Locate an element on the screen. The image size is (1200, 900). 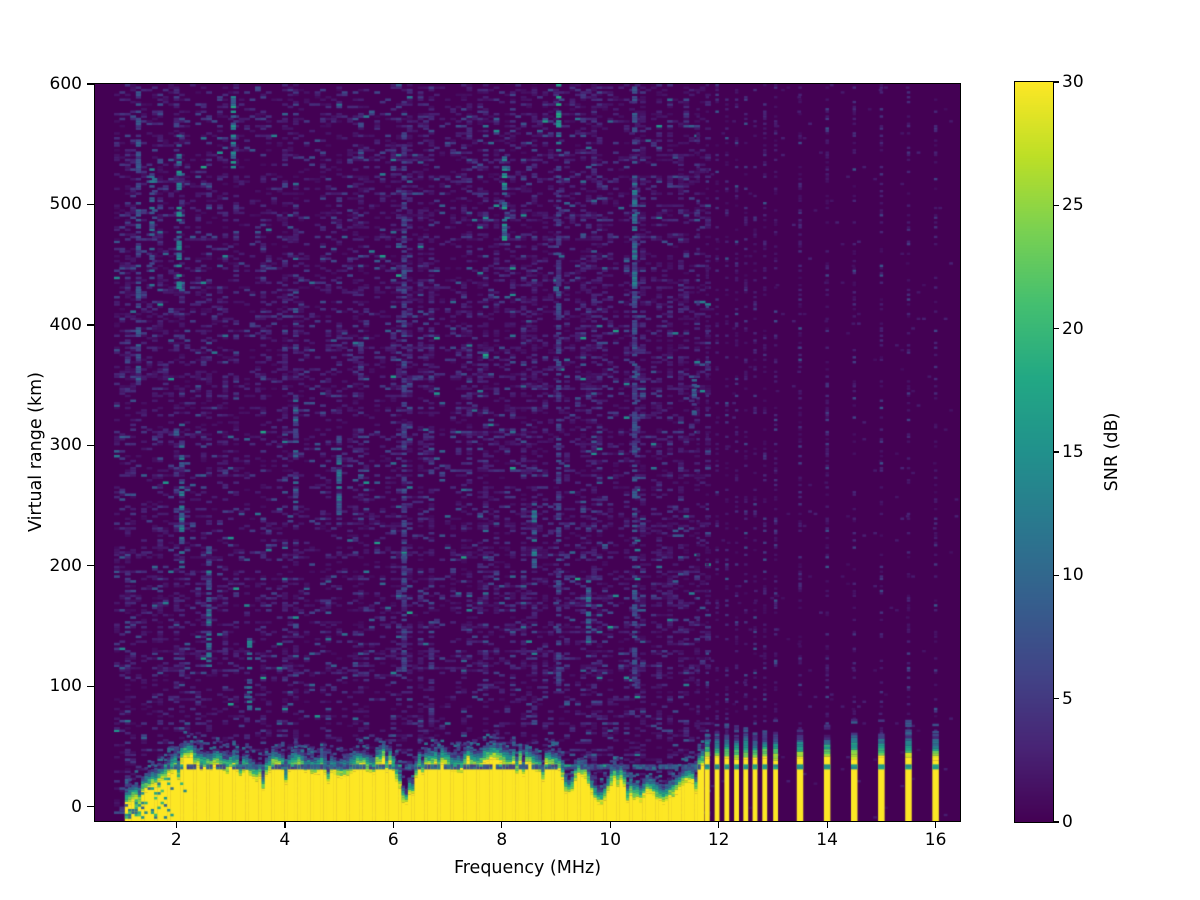
y-tick-label: 500 is located at coordinates (65, 204).